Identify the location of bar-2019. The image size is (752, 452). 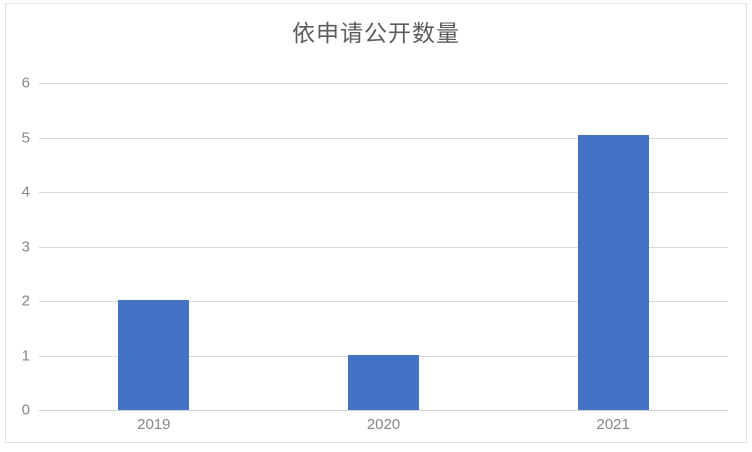
(154, 355).